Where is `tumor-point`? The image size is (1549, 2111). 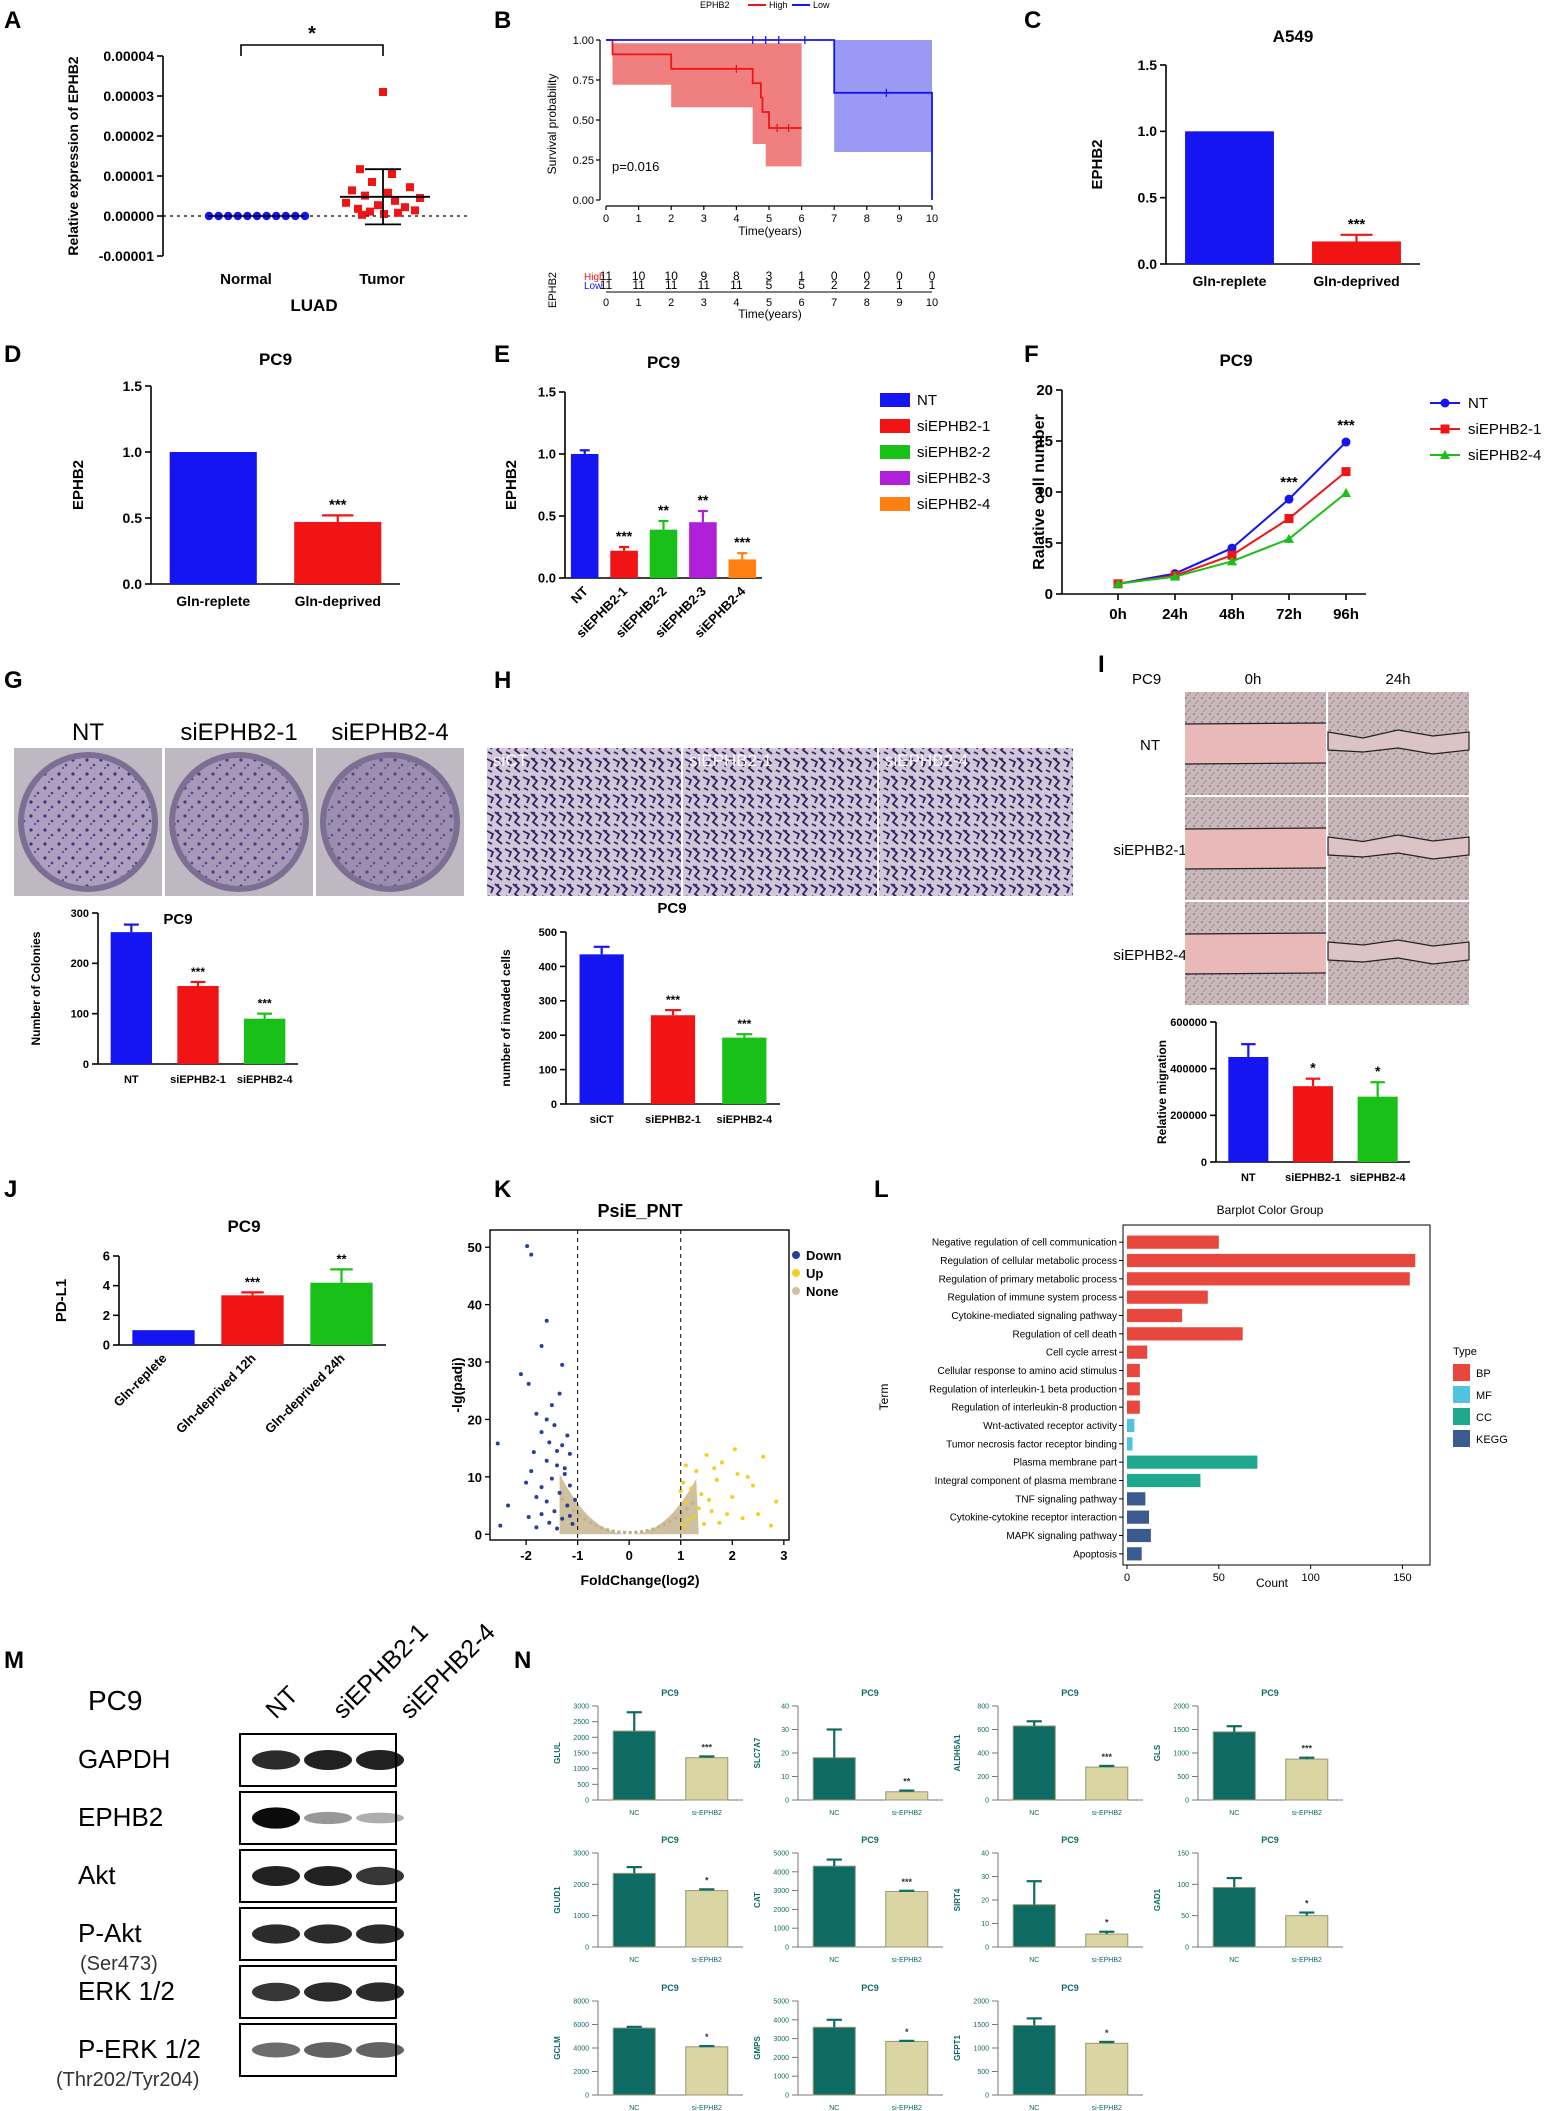 tumor-point is located at coordinates (362, 214).